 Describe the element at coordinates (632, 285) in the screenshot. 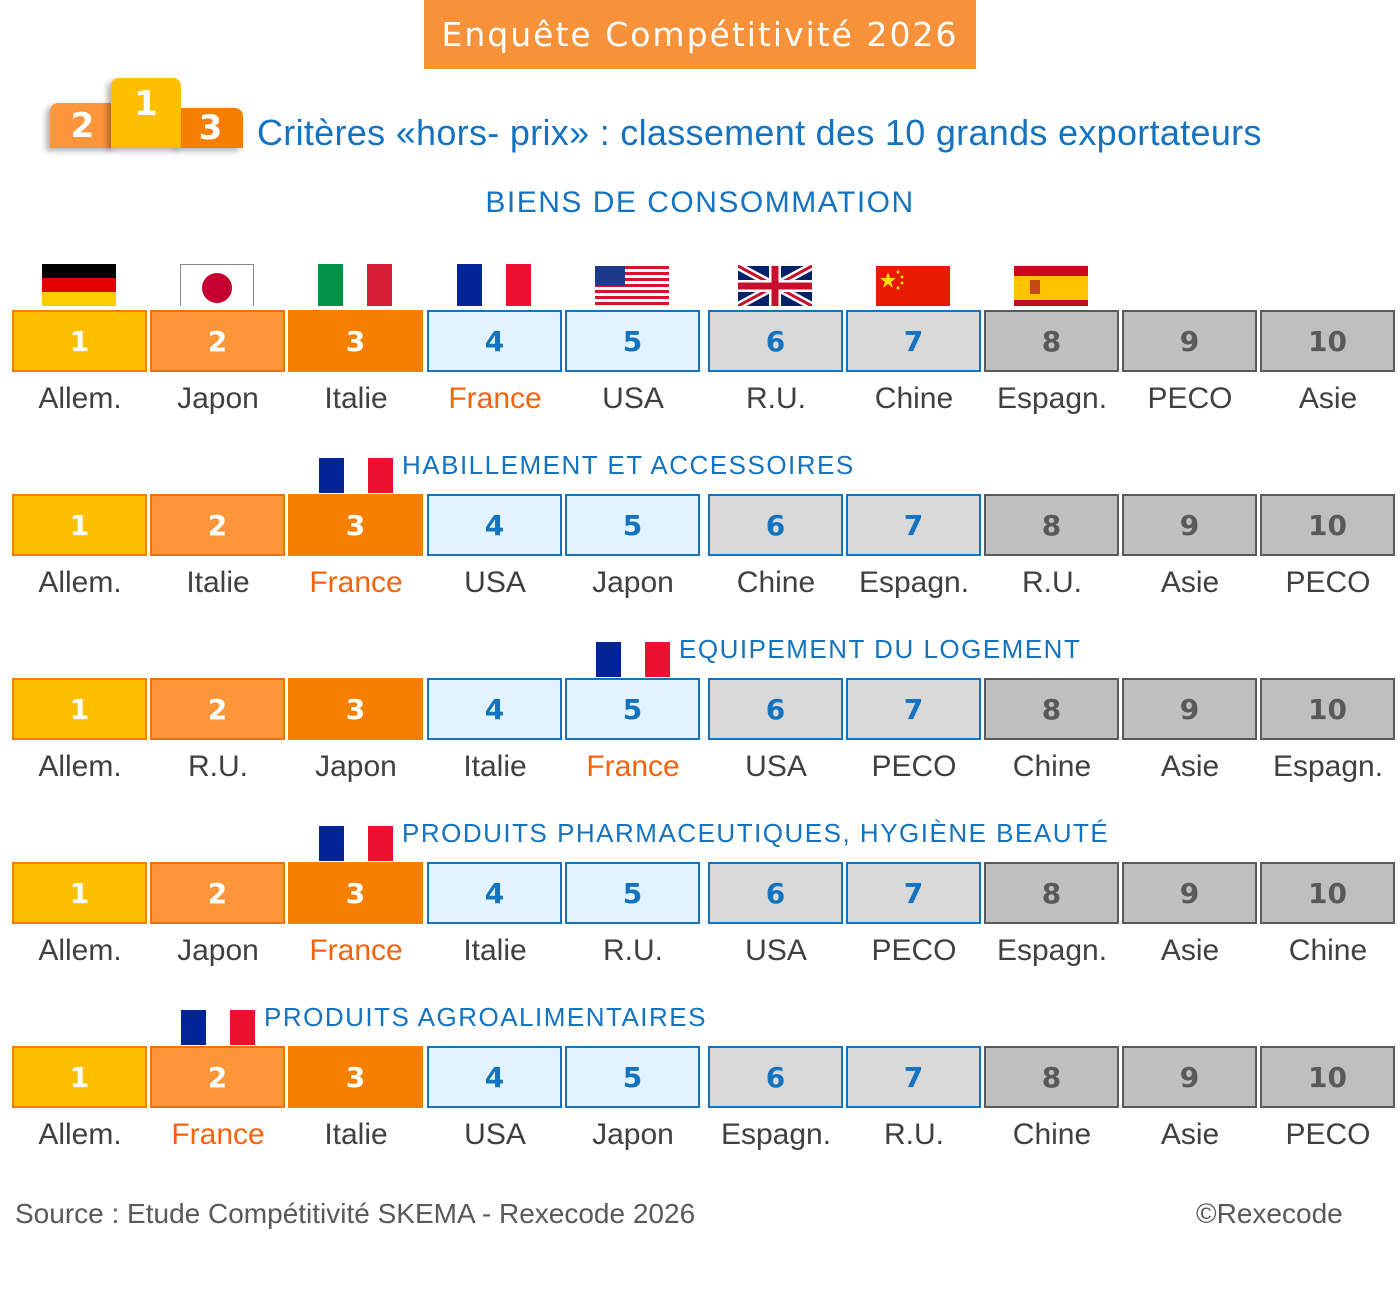

I see `usa-flag-icon` at that location.